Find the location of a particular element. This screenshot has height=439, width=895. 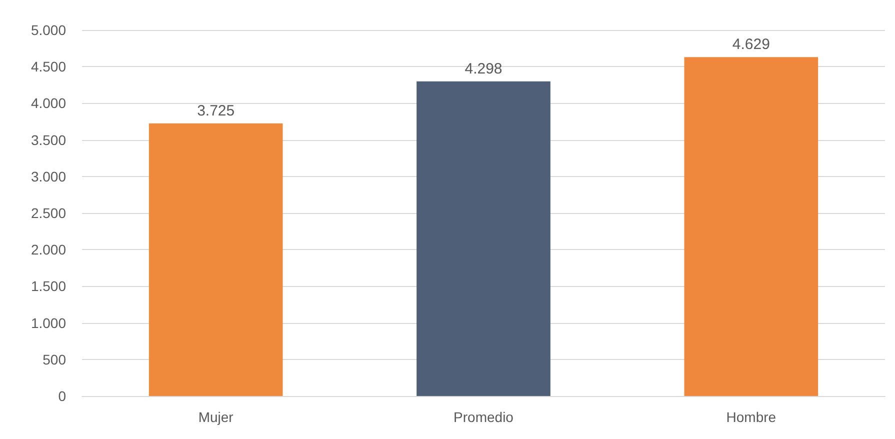

y-tick-label: 3.500 is located at coordinates (48, 140).